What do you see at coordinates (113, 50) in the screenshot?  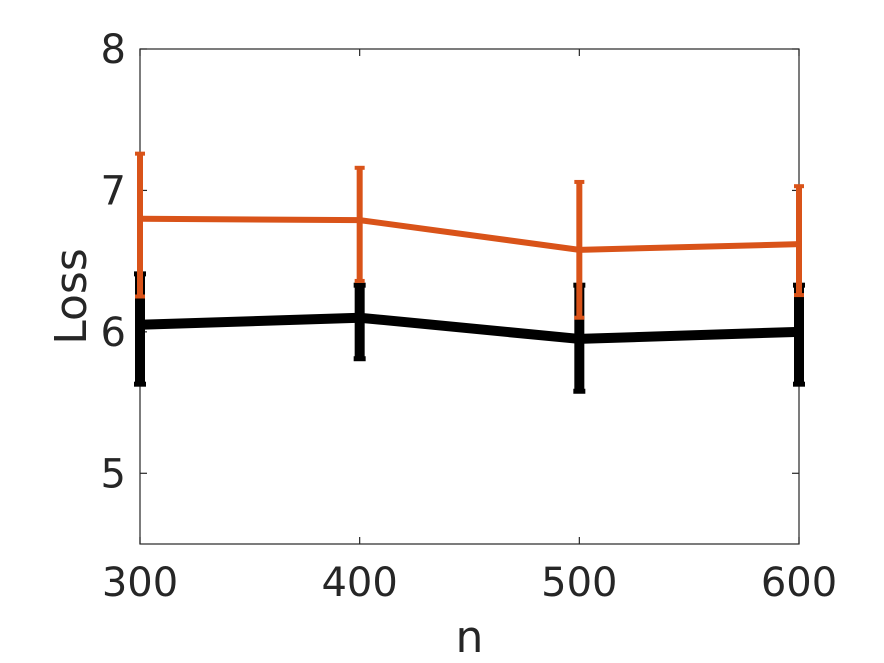 I see `y-tick-label: 8` at bounding box center [113, 50].